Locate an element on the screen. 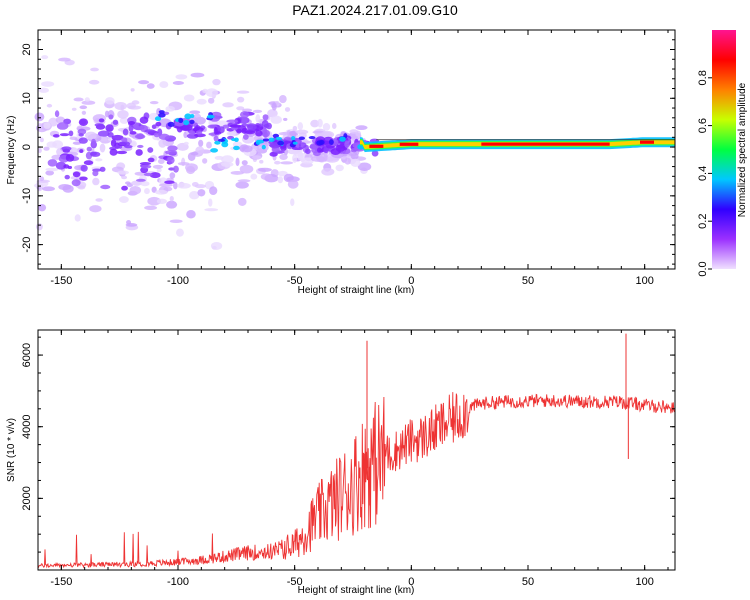 The width and height of the screenshot is (750, 600). signal-core is located at coordinates (376, 146).